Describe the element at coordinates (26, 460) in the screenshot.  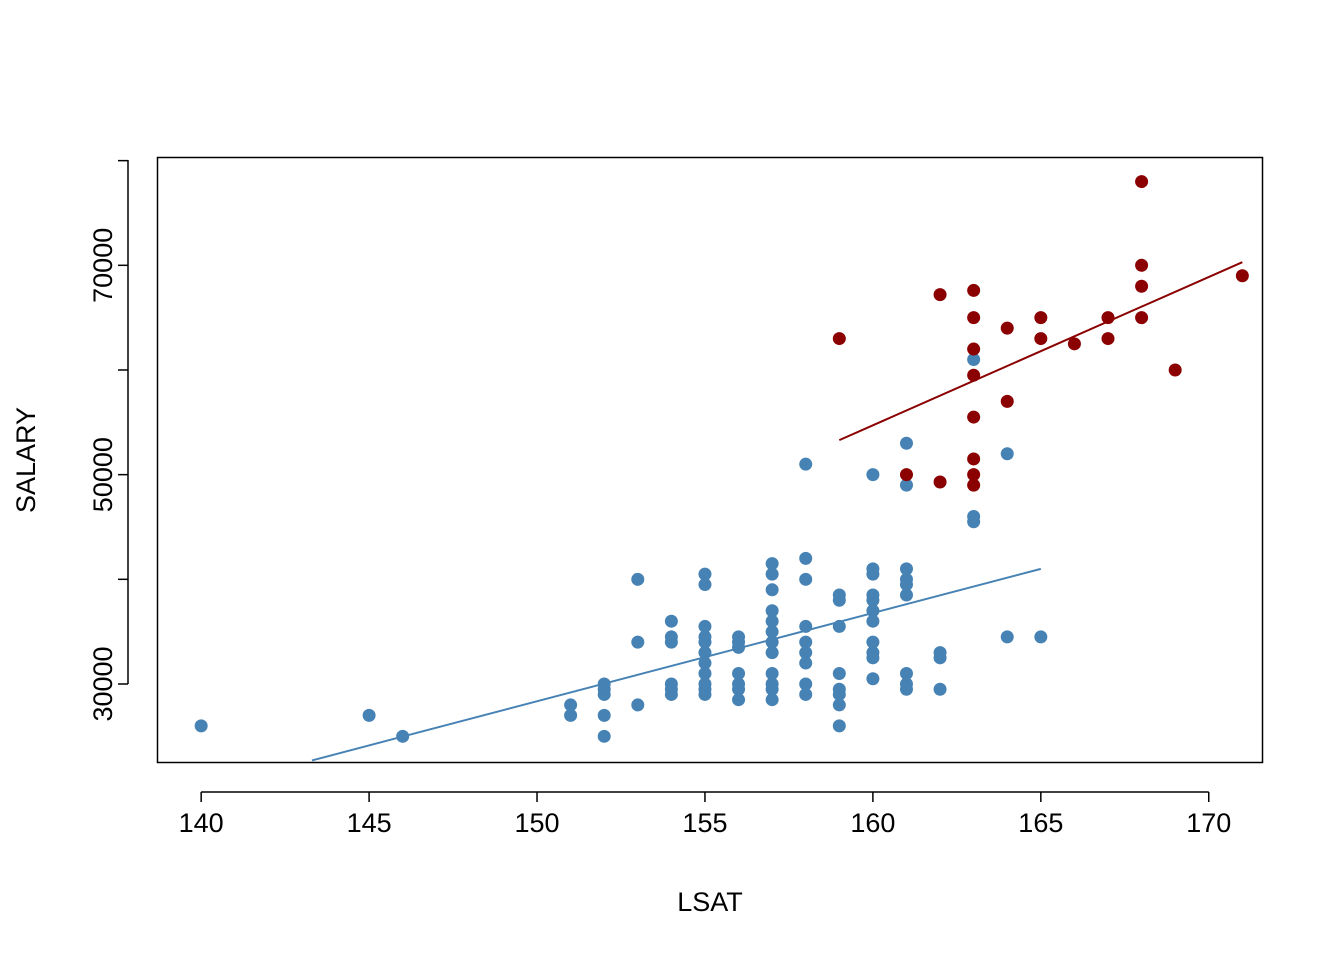
I see `y-axis-title: SALARY` at that location.